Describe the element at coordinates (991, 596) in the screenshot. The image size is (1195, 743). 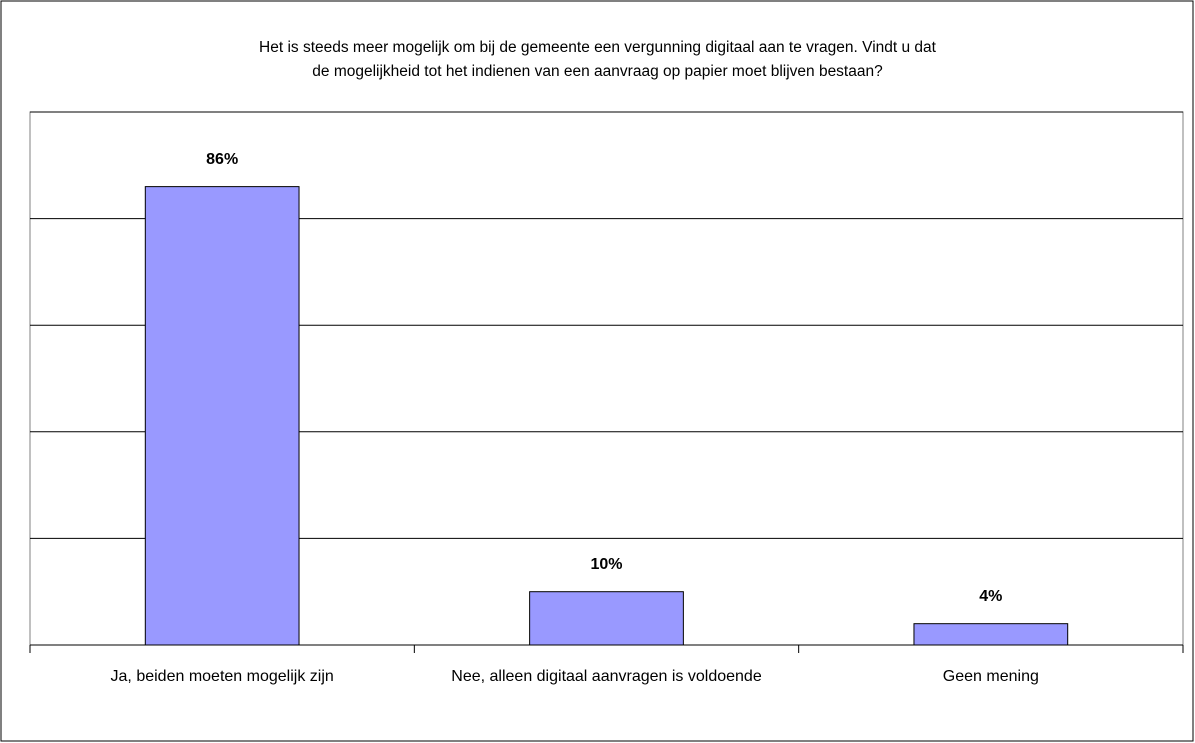
I see `value-label: 4%` at that location.